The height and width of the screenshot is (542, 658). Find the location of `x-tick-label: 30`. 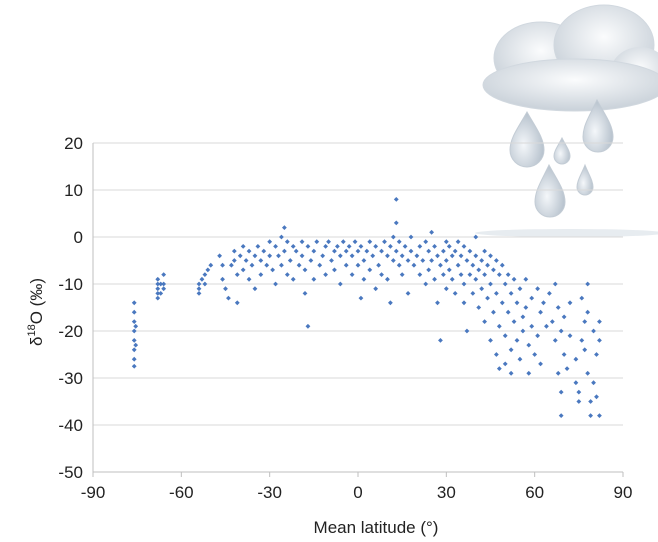

x-tick-label: 30 is located at coordinates (446, 492).